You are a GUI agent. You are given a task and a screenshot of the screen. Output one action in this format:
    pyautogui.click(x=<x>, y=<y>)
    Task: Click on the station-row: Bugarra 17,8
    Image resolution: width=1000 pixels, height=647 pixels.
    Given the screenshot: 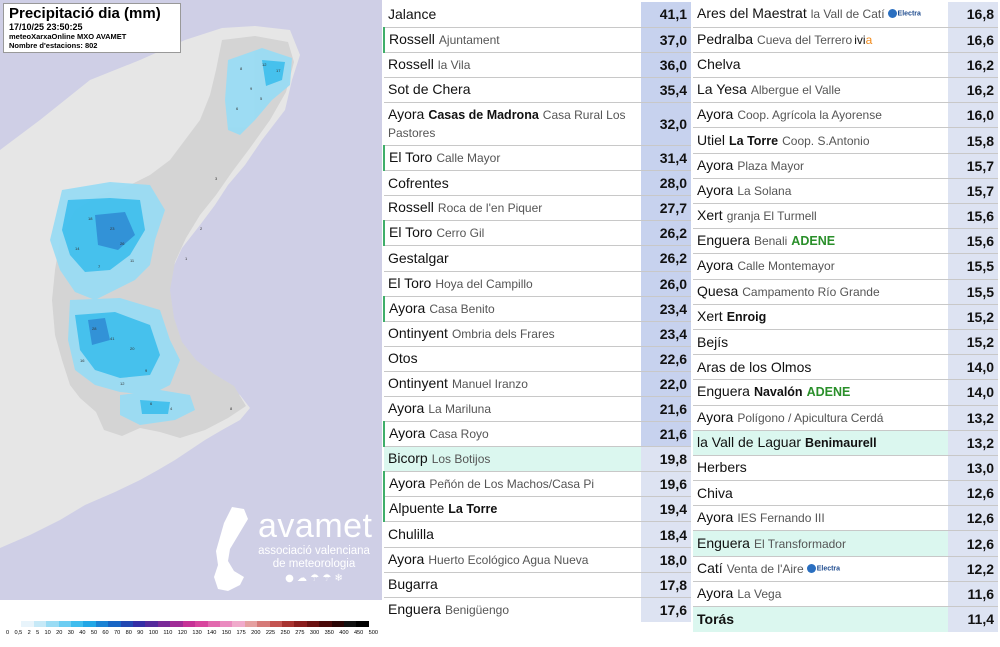 What is the action you would take?
    pyautogui.click(x=537, y=585)
    